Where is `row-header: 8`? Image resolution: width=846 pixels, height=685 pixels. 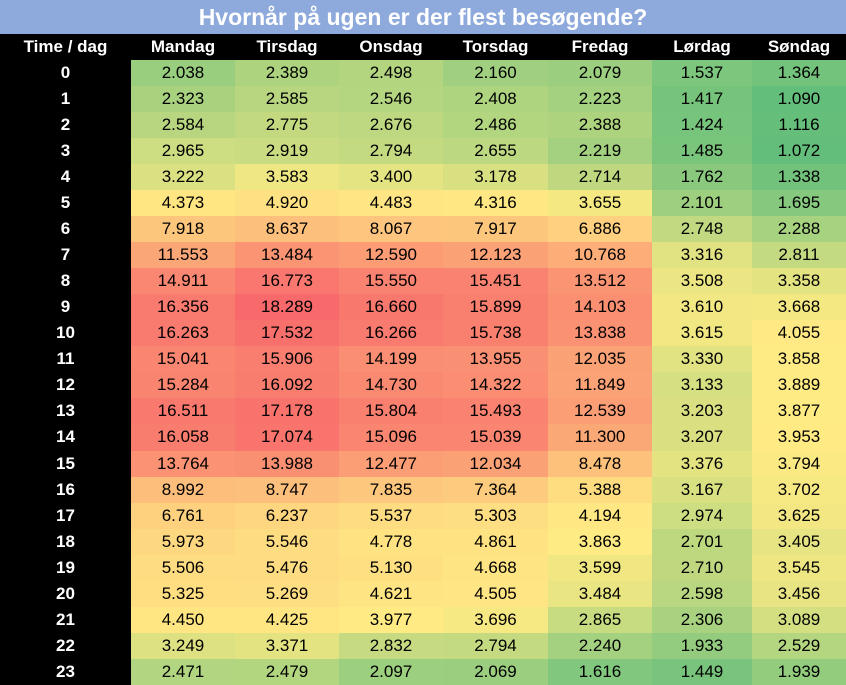
row-header: 8 is located at coordinates (65, 281).